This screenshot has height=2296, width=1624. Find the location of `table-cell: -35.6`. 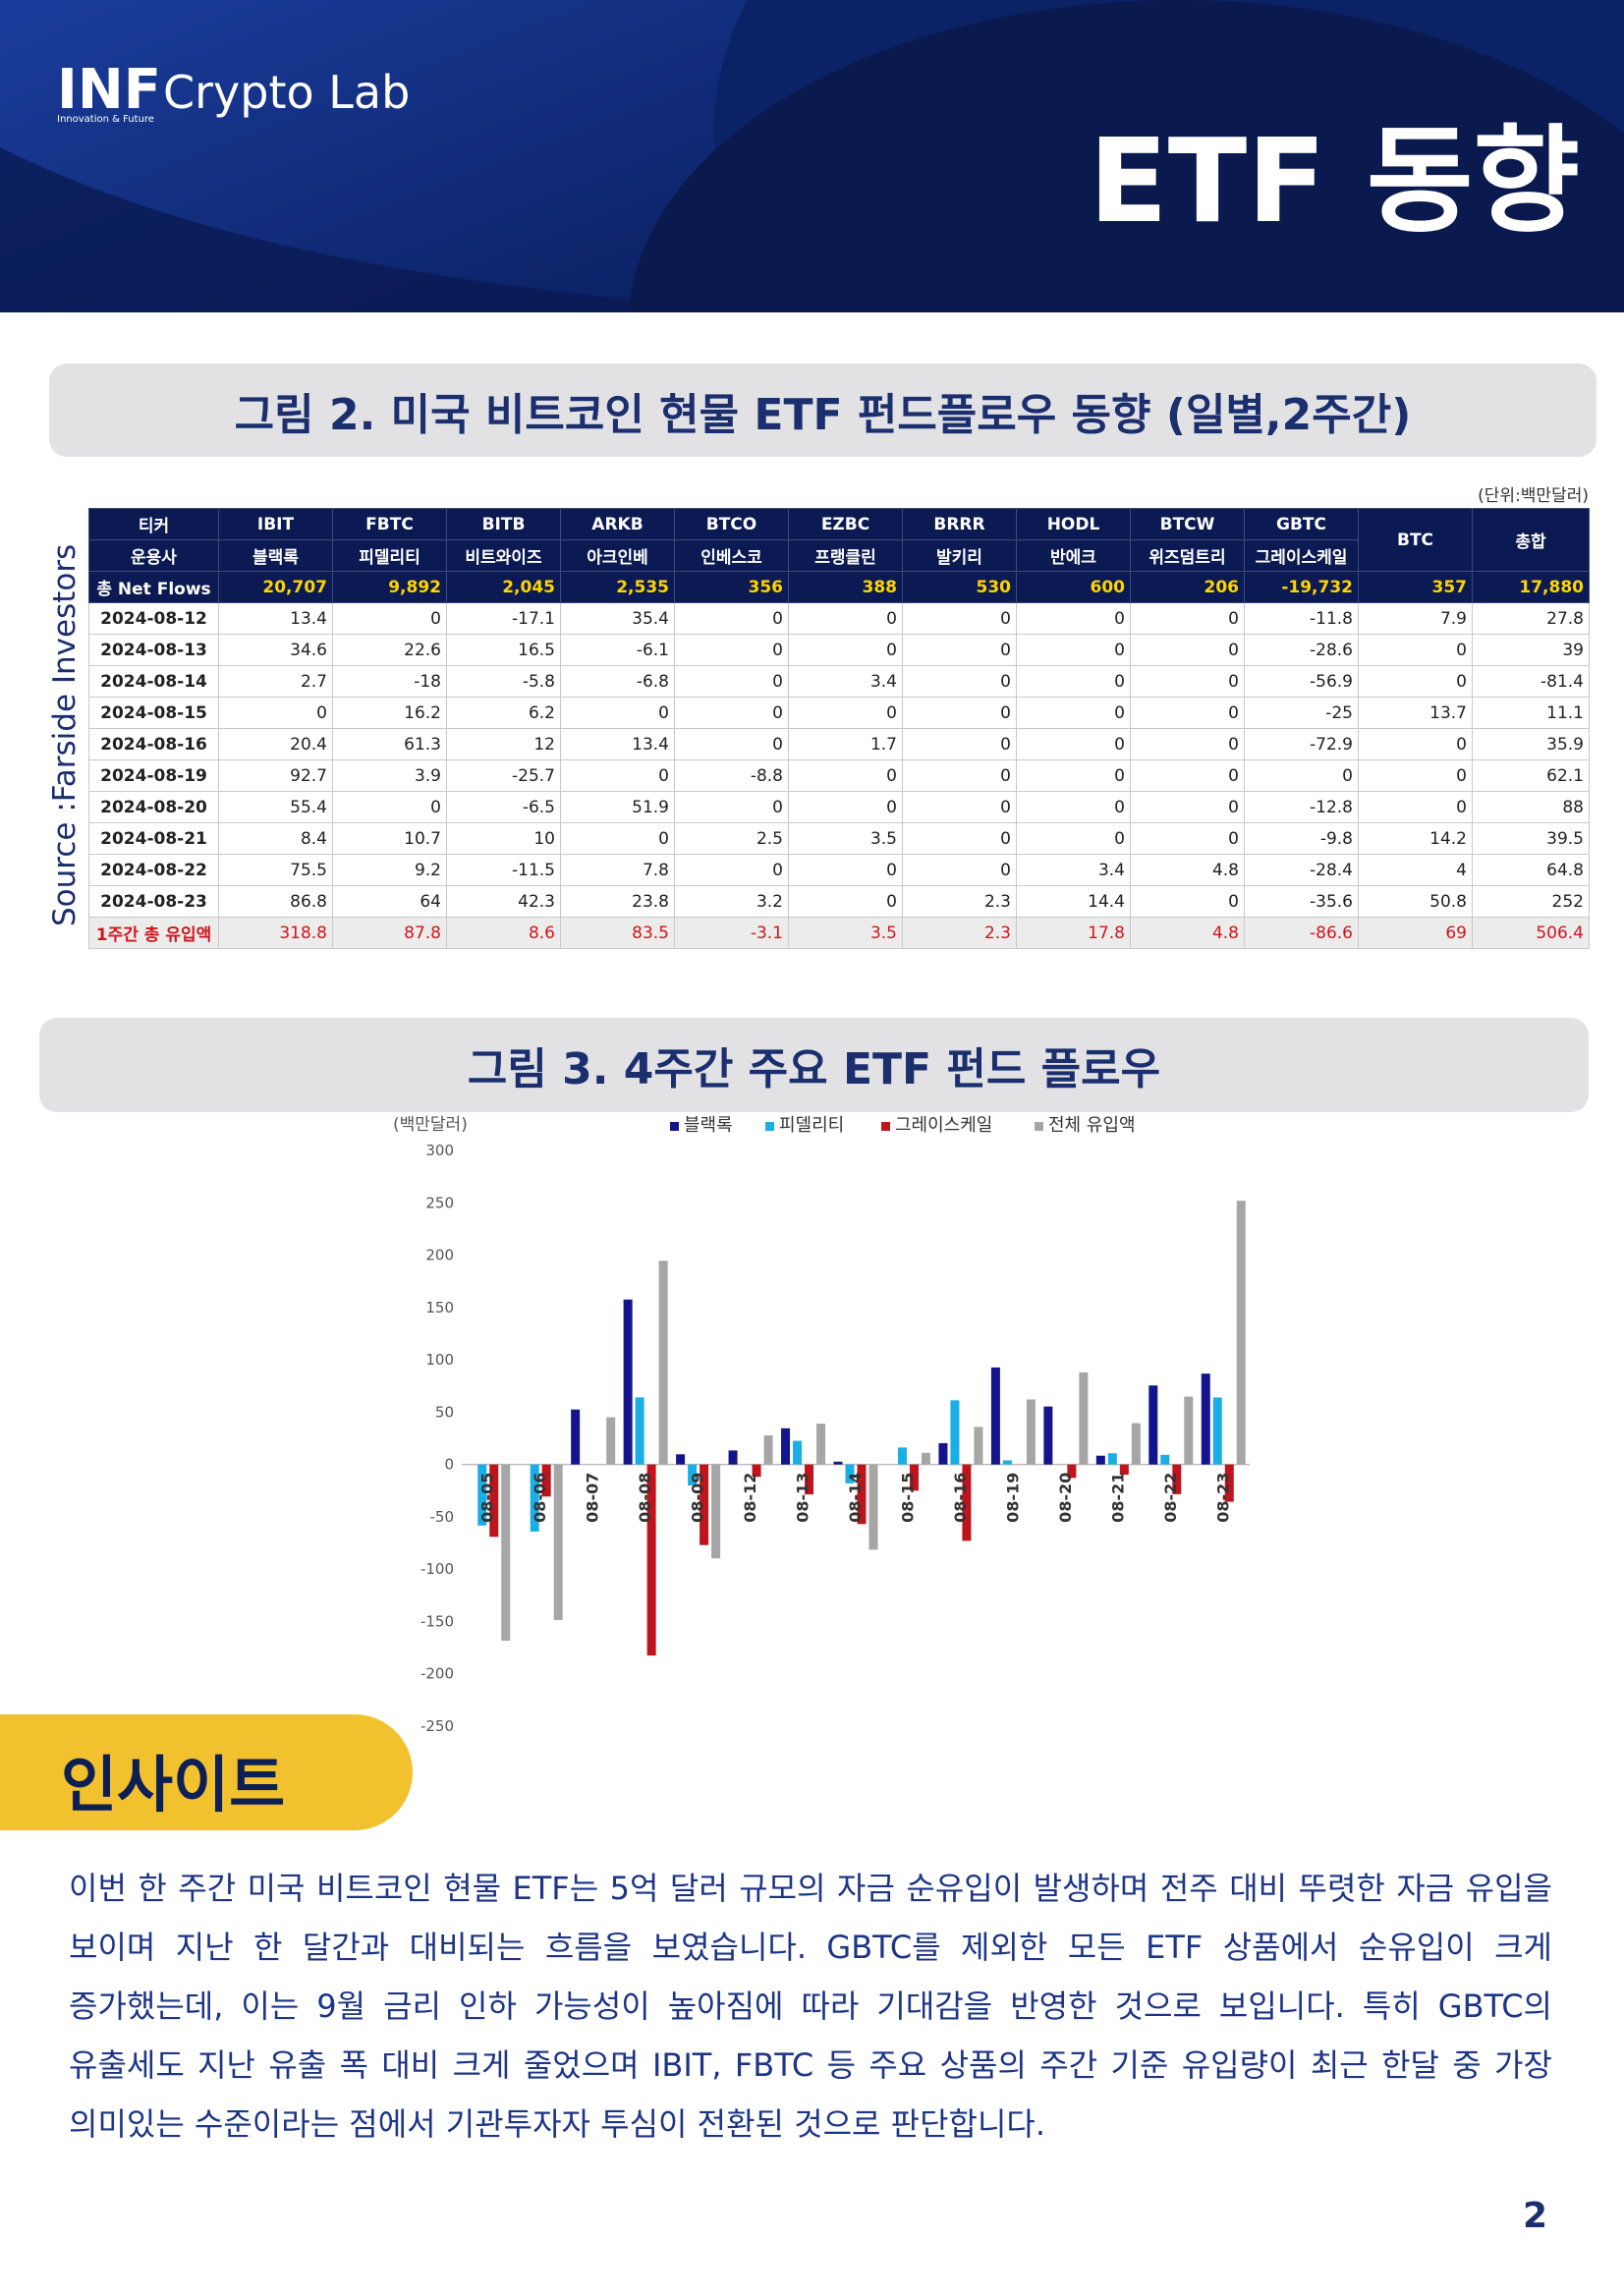

table-cell: -35.6 is located at coordinates (1301, 901).